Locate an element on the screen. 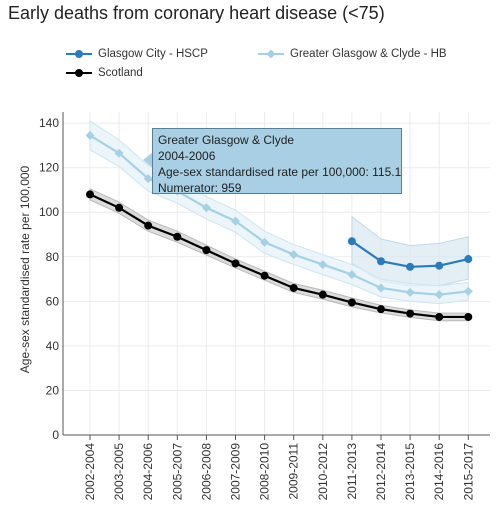 This screenshot has width=500, height=513. tooltip-numerator: Numerator: 959 is located at coordinates (277, 188).